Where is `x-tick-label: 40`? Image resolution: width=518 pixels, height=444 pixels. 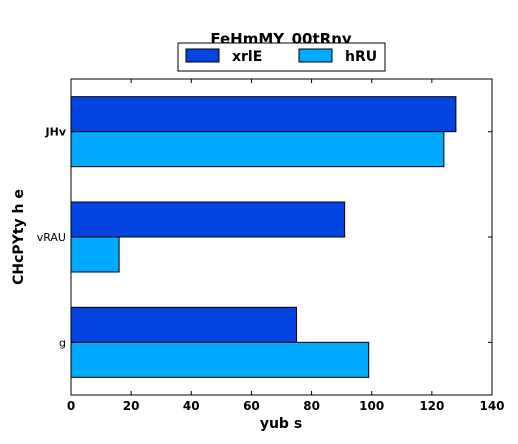
x-tick-label: 40 is located at coordinates (191, 406).